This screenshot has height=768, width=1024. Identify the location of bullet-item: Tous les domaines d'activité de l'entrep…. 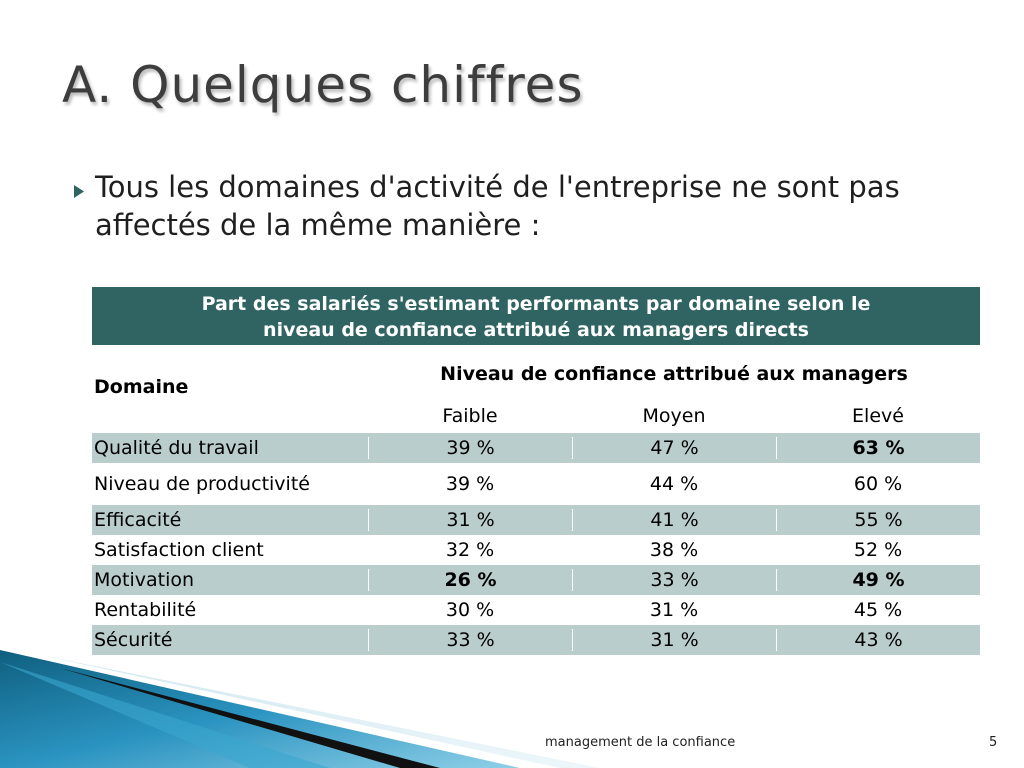
(524, 206).